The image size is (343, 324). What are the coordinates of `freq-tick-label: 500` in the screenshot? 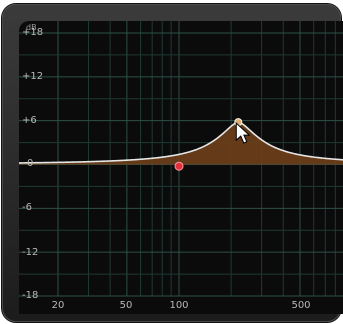 It's located at (301, 305).